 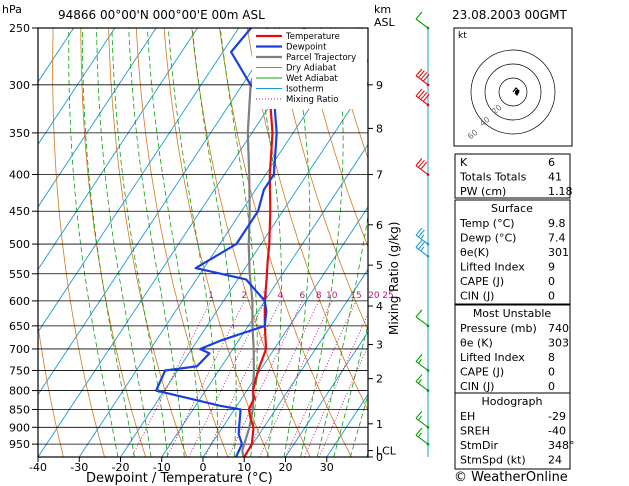 I want to click on km-tick-label: 3, so click(x=379, y=344).